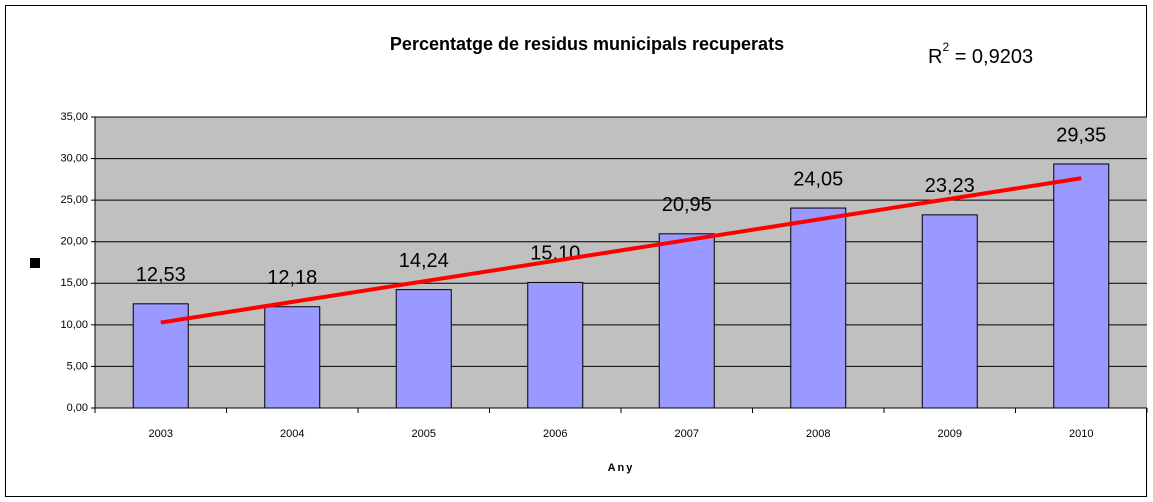  What do you see at coordinates (991, 57) in the screenshot?
I see `r2-rest: = 0,9203` at bounding box center [991, 57].